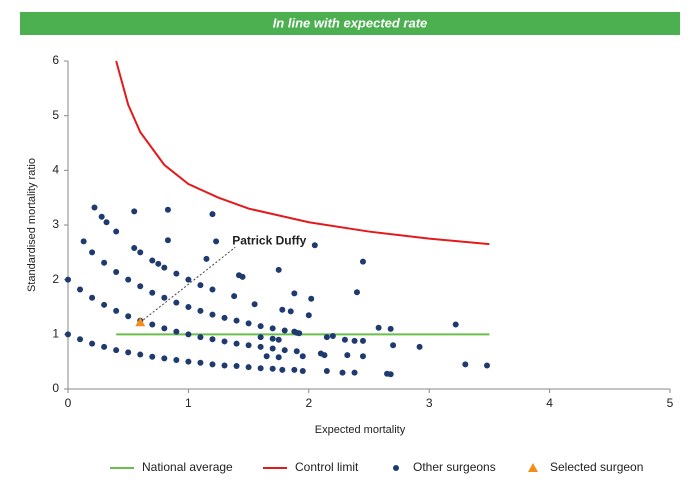  What do you see at coordinates (360, 430) in the screenshot?
I see `x-axis-label: Expected mortality` at bounding box center [360, 430].